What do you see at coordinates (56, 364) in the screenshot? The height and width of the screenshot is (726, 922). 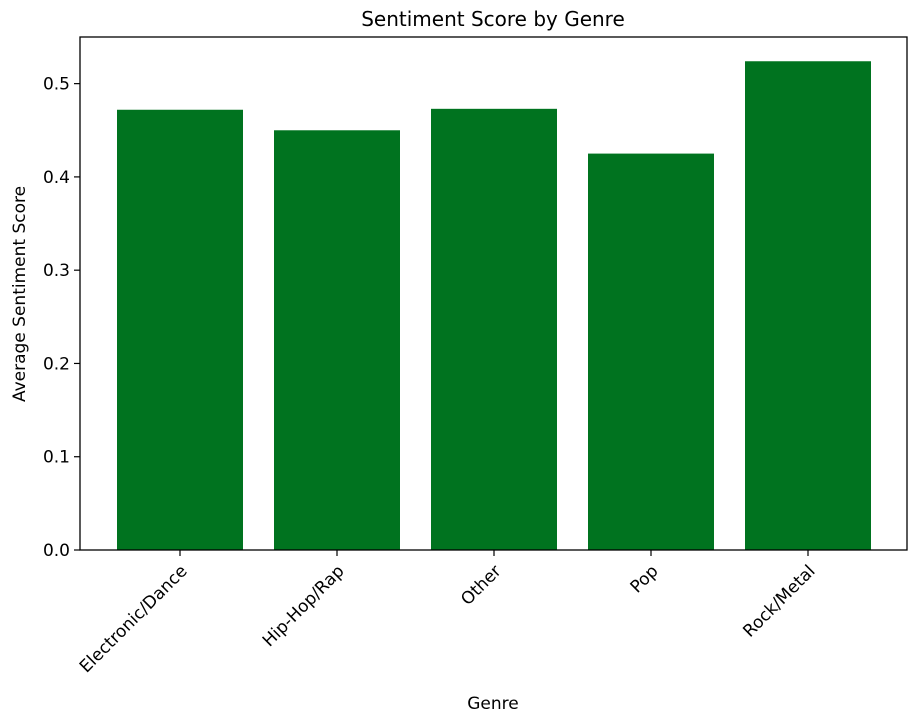 I see `y-tick-label-2: 0.2` at bounding box center [56, 364].